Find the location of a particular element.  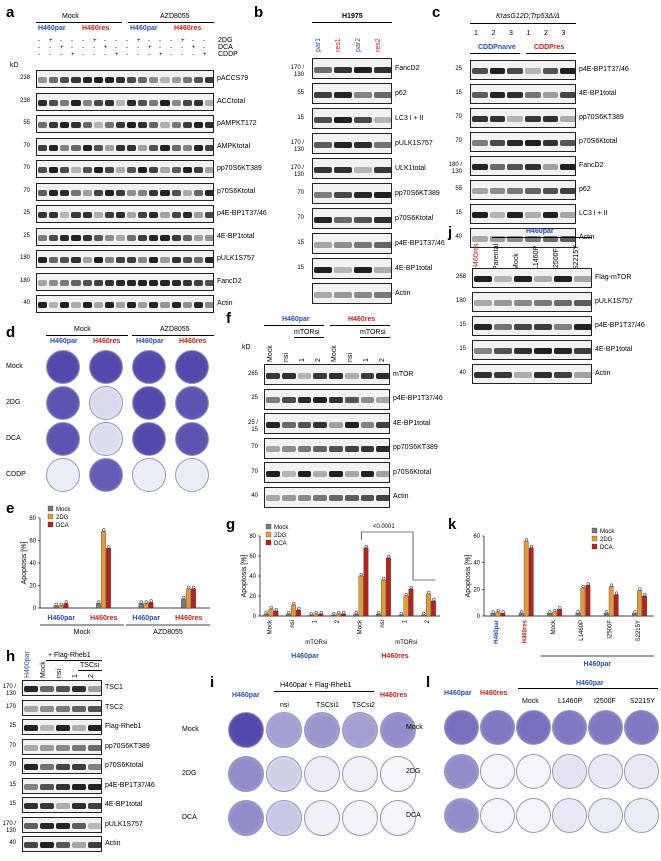

treatment-sign: + is located at coordinates (51, 41).